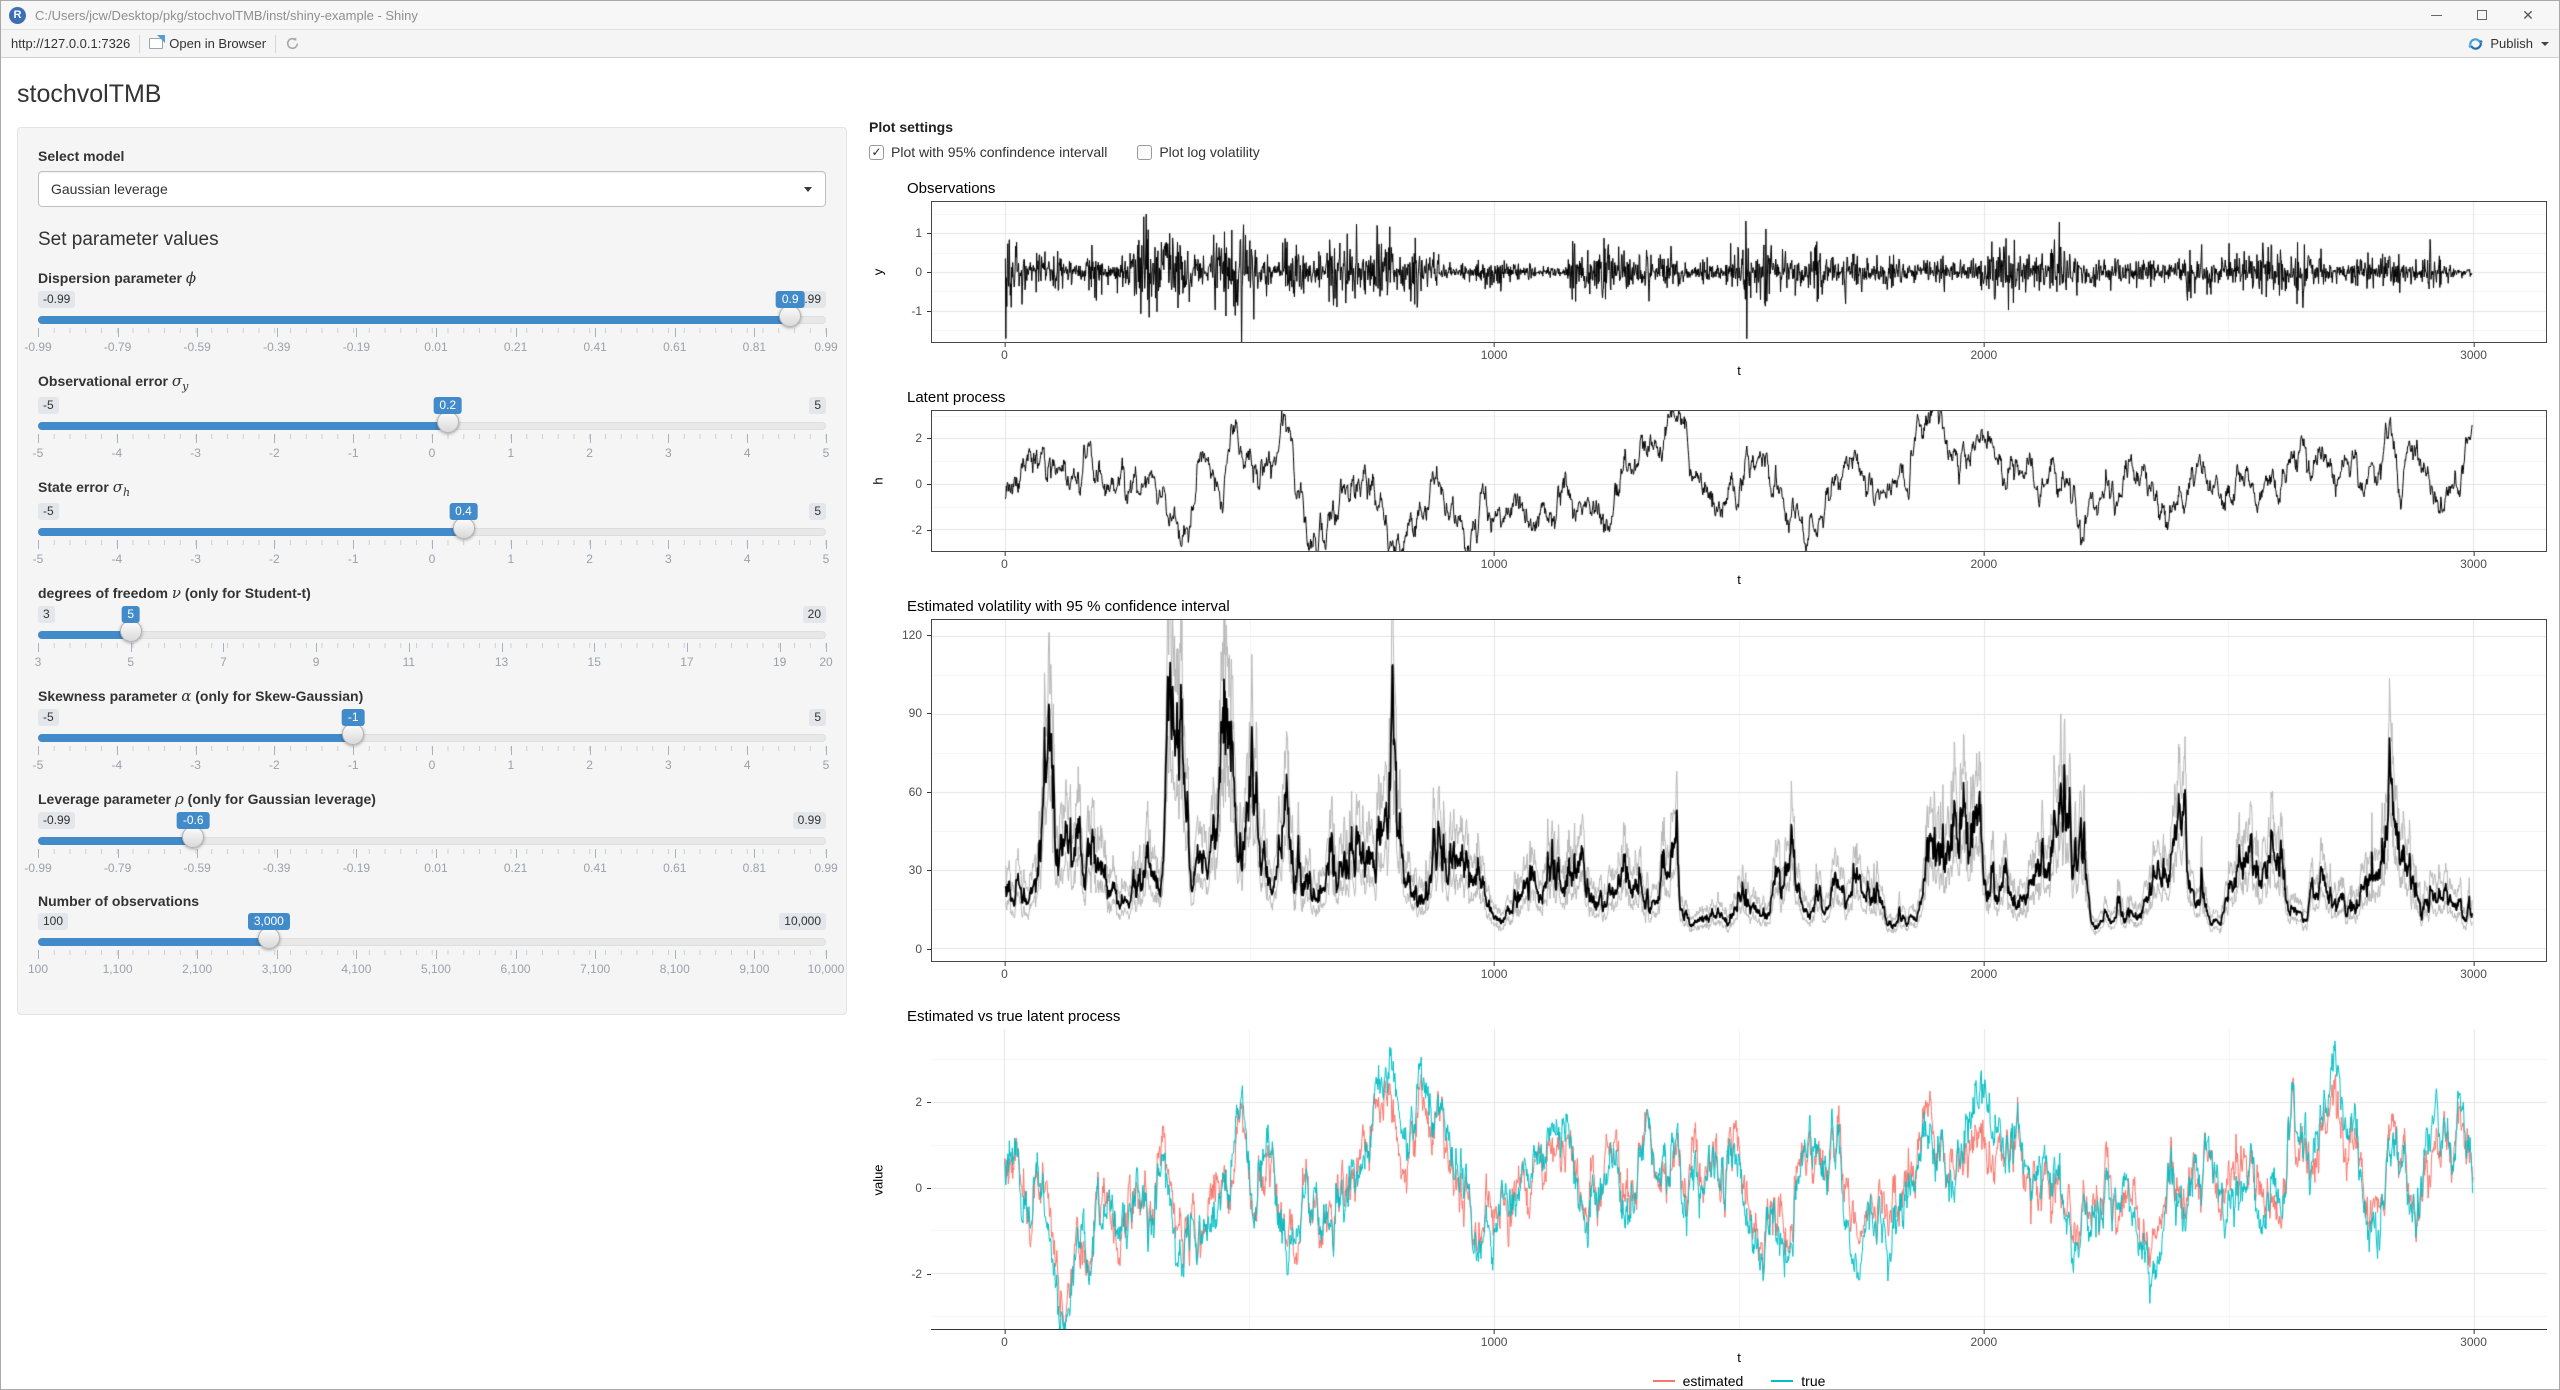 Image resolution: width=2560 pixels, height=1390 pixels. What do you see at coordinates (353, 452) in the screenshot?
I see `slider-grid-label: -1` at bounding box center [353, 452].